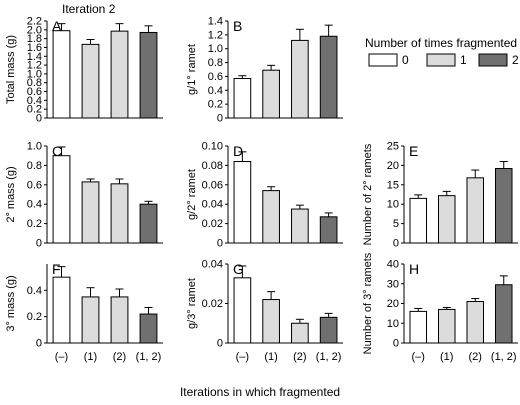  Describe the element at coordinates (393, 147) in the screenshot. I see `y-tick-label: 25` at that location.